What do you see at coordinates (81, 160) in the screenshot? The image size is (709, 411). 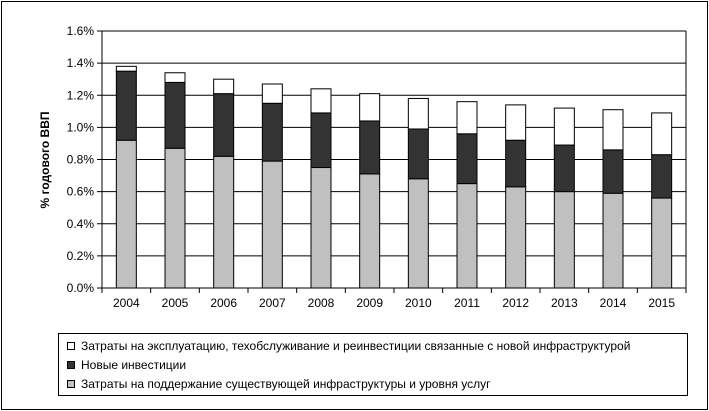 I see `y-tick-label: 0.8%` at bounding box center [81, 160].